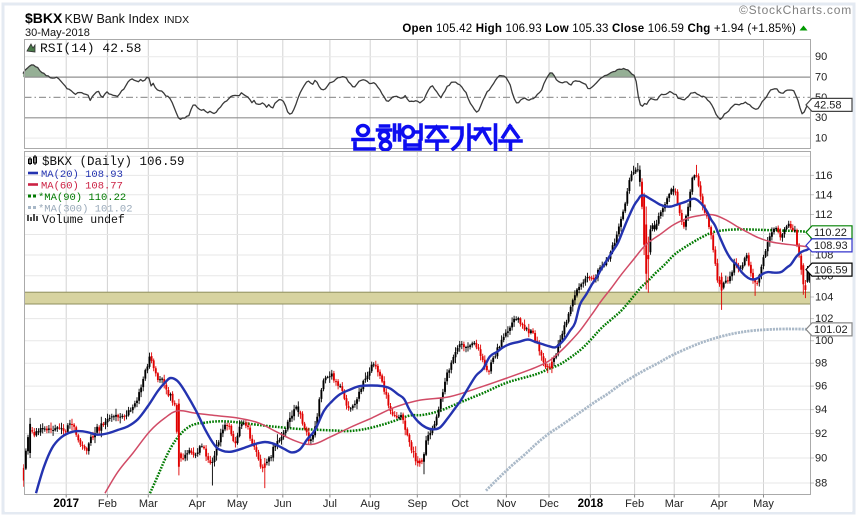 This screenshot has height=520, width=859. I want to click on svg-text: 94, so click(821, 410).